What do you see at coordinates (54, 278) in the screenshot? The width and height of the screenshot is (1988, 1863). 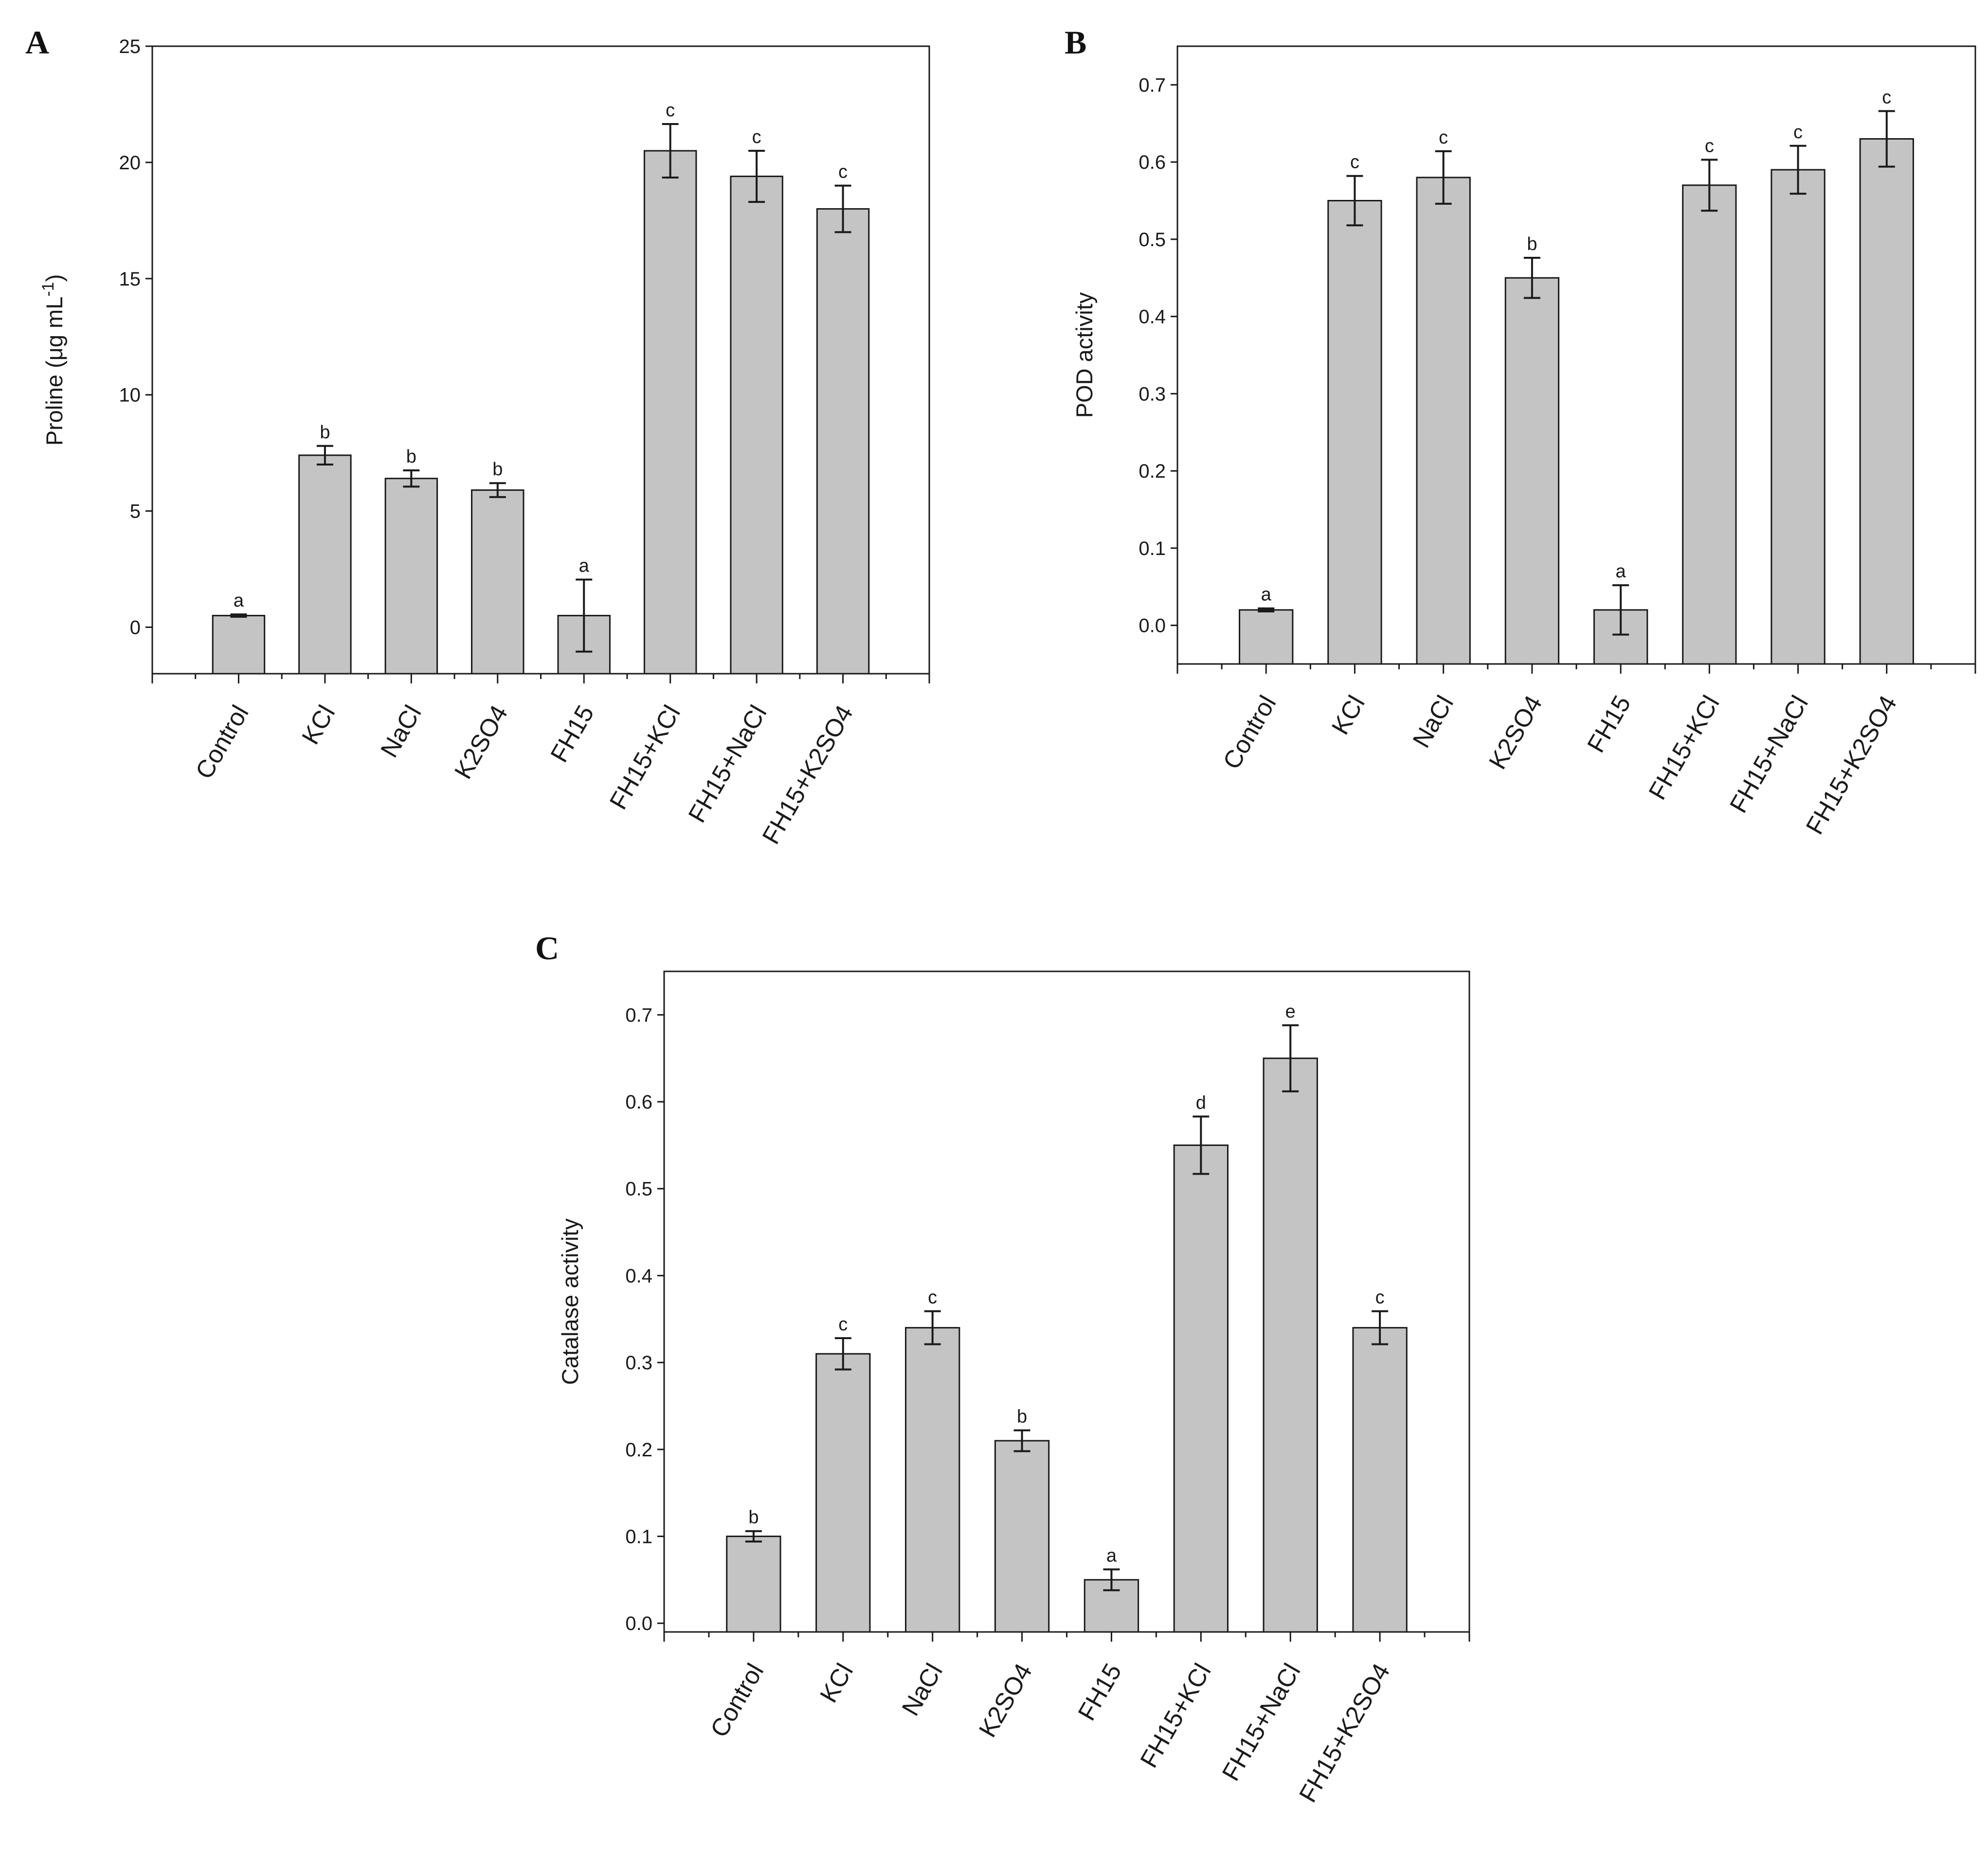 I see `y-axis-title-end: )` at bounding box center [54, 278].